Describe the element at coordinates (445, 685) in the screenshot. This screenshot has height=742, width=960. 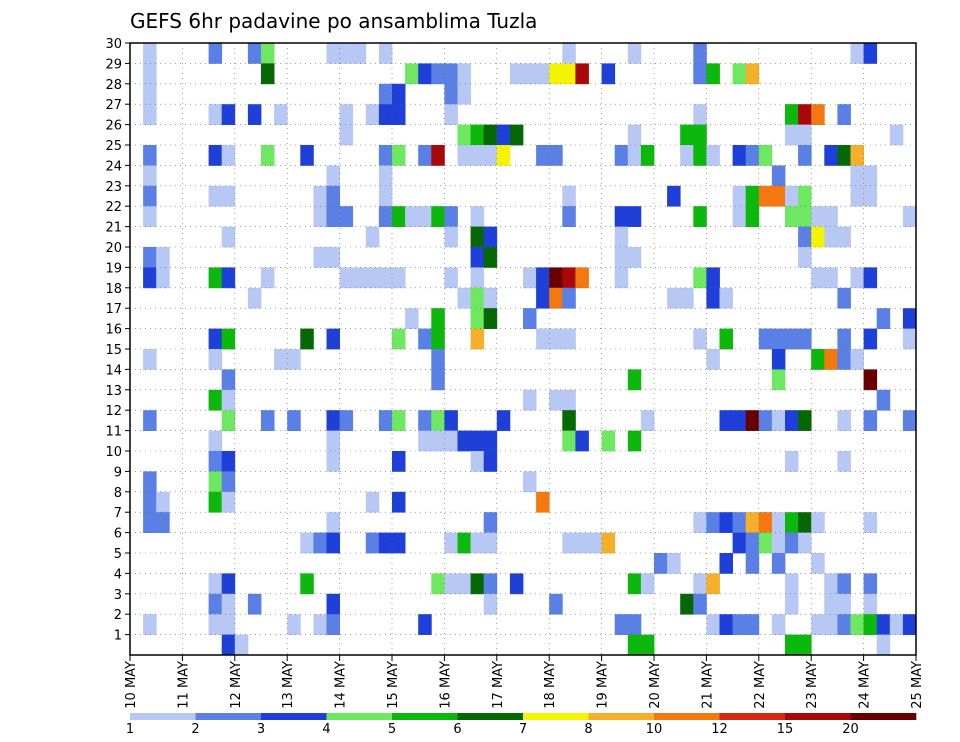
I see `x-tick-label: 16 MAY` at that location.